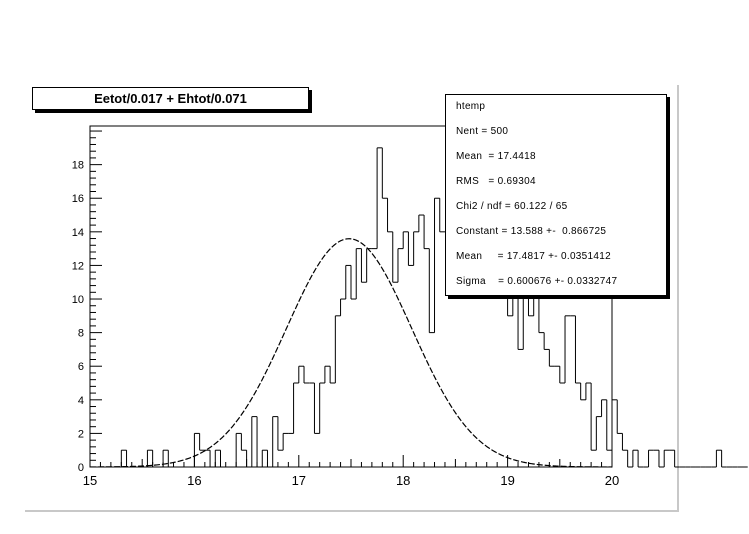 The width and height of the screenshot is (749, 534). I want to click on stats-name: htemp, so click(471, 106).